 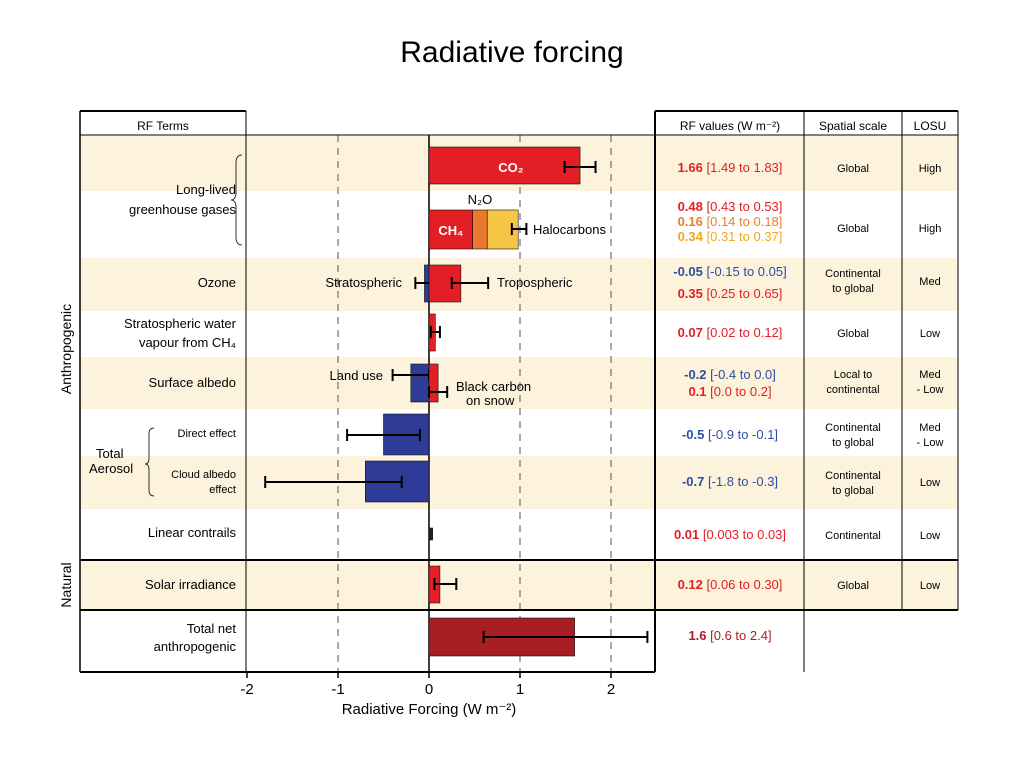 I want to click on label-n2o: N₂O, so click(x=480, y=199).